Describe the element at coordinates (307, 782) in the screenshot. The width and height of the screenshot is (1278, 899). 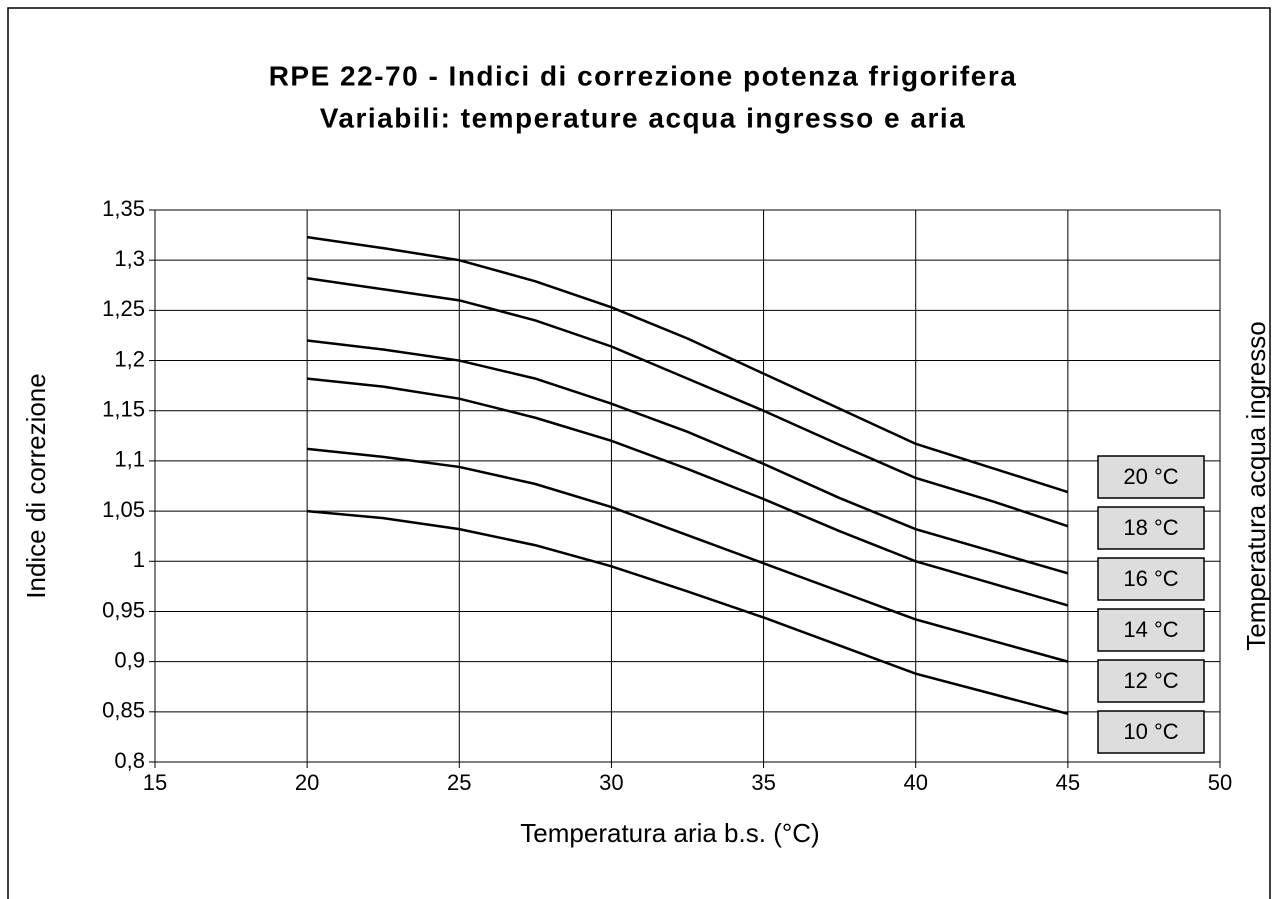
I see `x-tick-label: 20` at that location.